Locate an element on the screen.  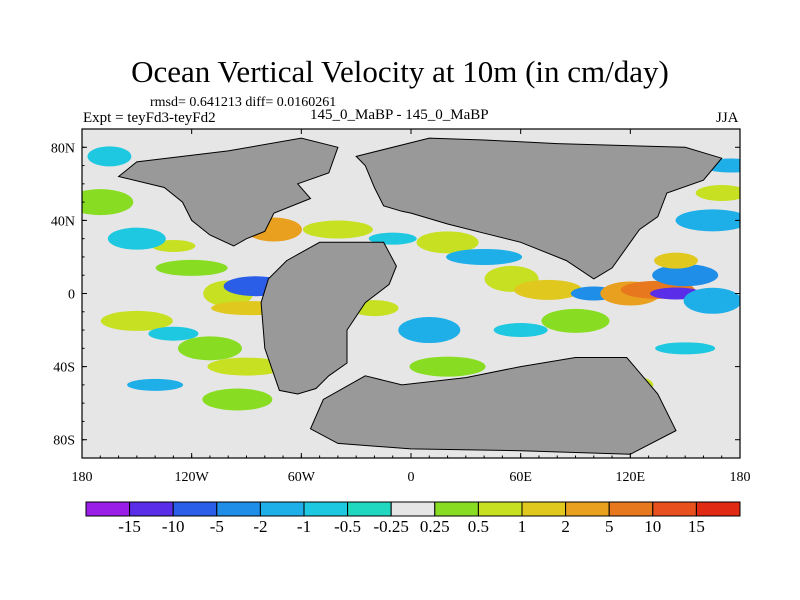
colorbar-label: 2 is located at coordinates (565, 526).